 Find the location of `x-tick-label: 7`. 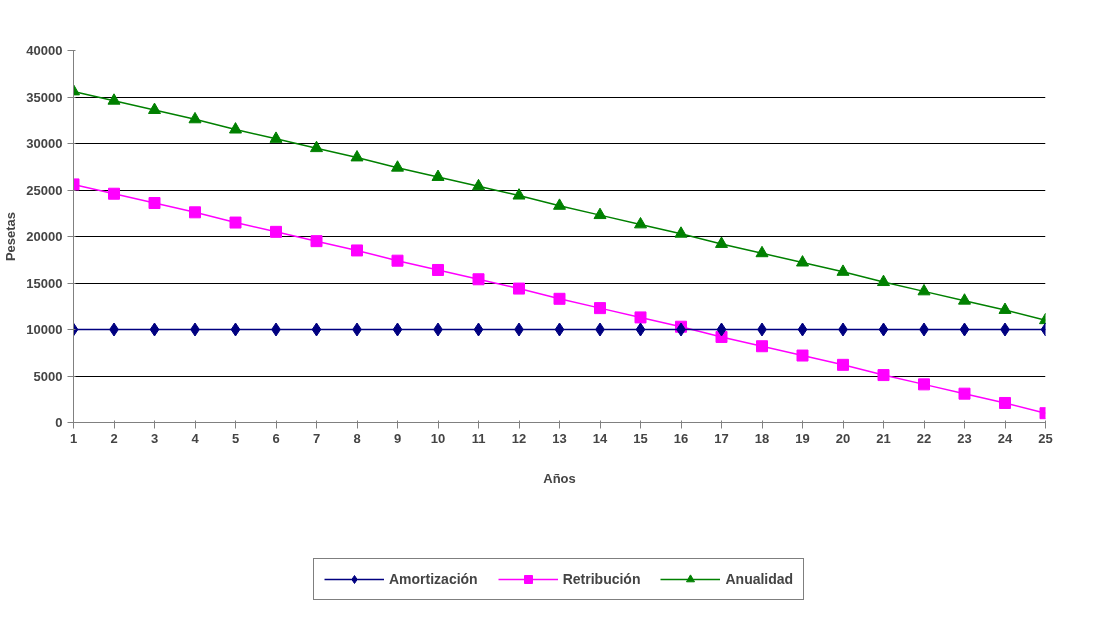

x-tick-label: 7 is located at coordinates (316, 438).